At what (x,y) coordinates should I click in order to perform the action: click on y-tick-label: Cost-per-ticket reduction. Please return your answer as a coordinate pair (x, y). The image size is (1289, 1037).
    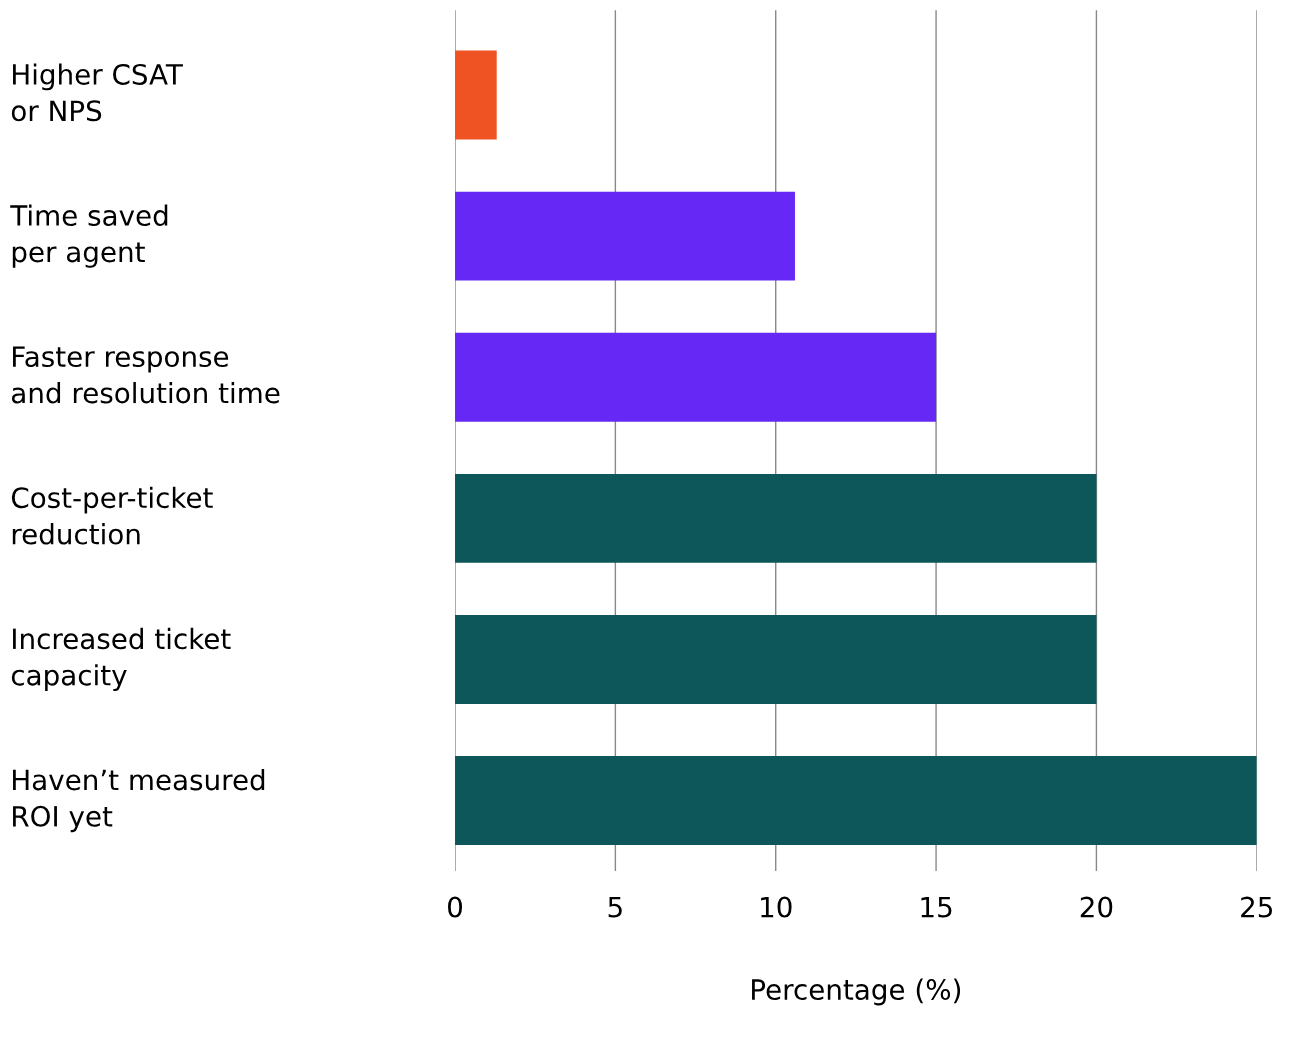
    Looking at the image, I should click on (112, 515).